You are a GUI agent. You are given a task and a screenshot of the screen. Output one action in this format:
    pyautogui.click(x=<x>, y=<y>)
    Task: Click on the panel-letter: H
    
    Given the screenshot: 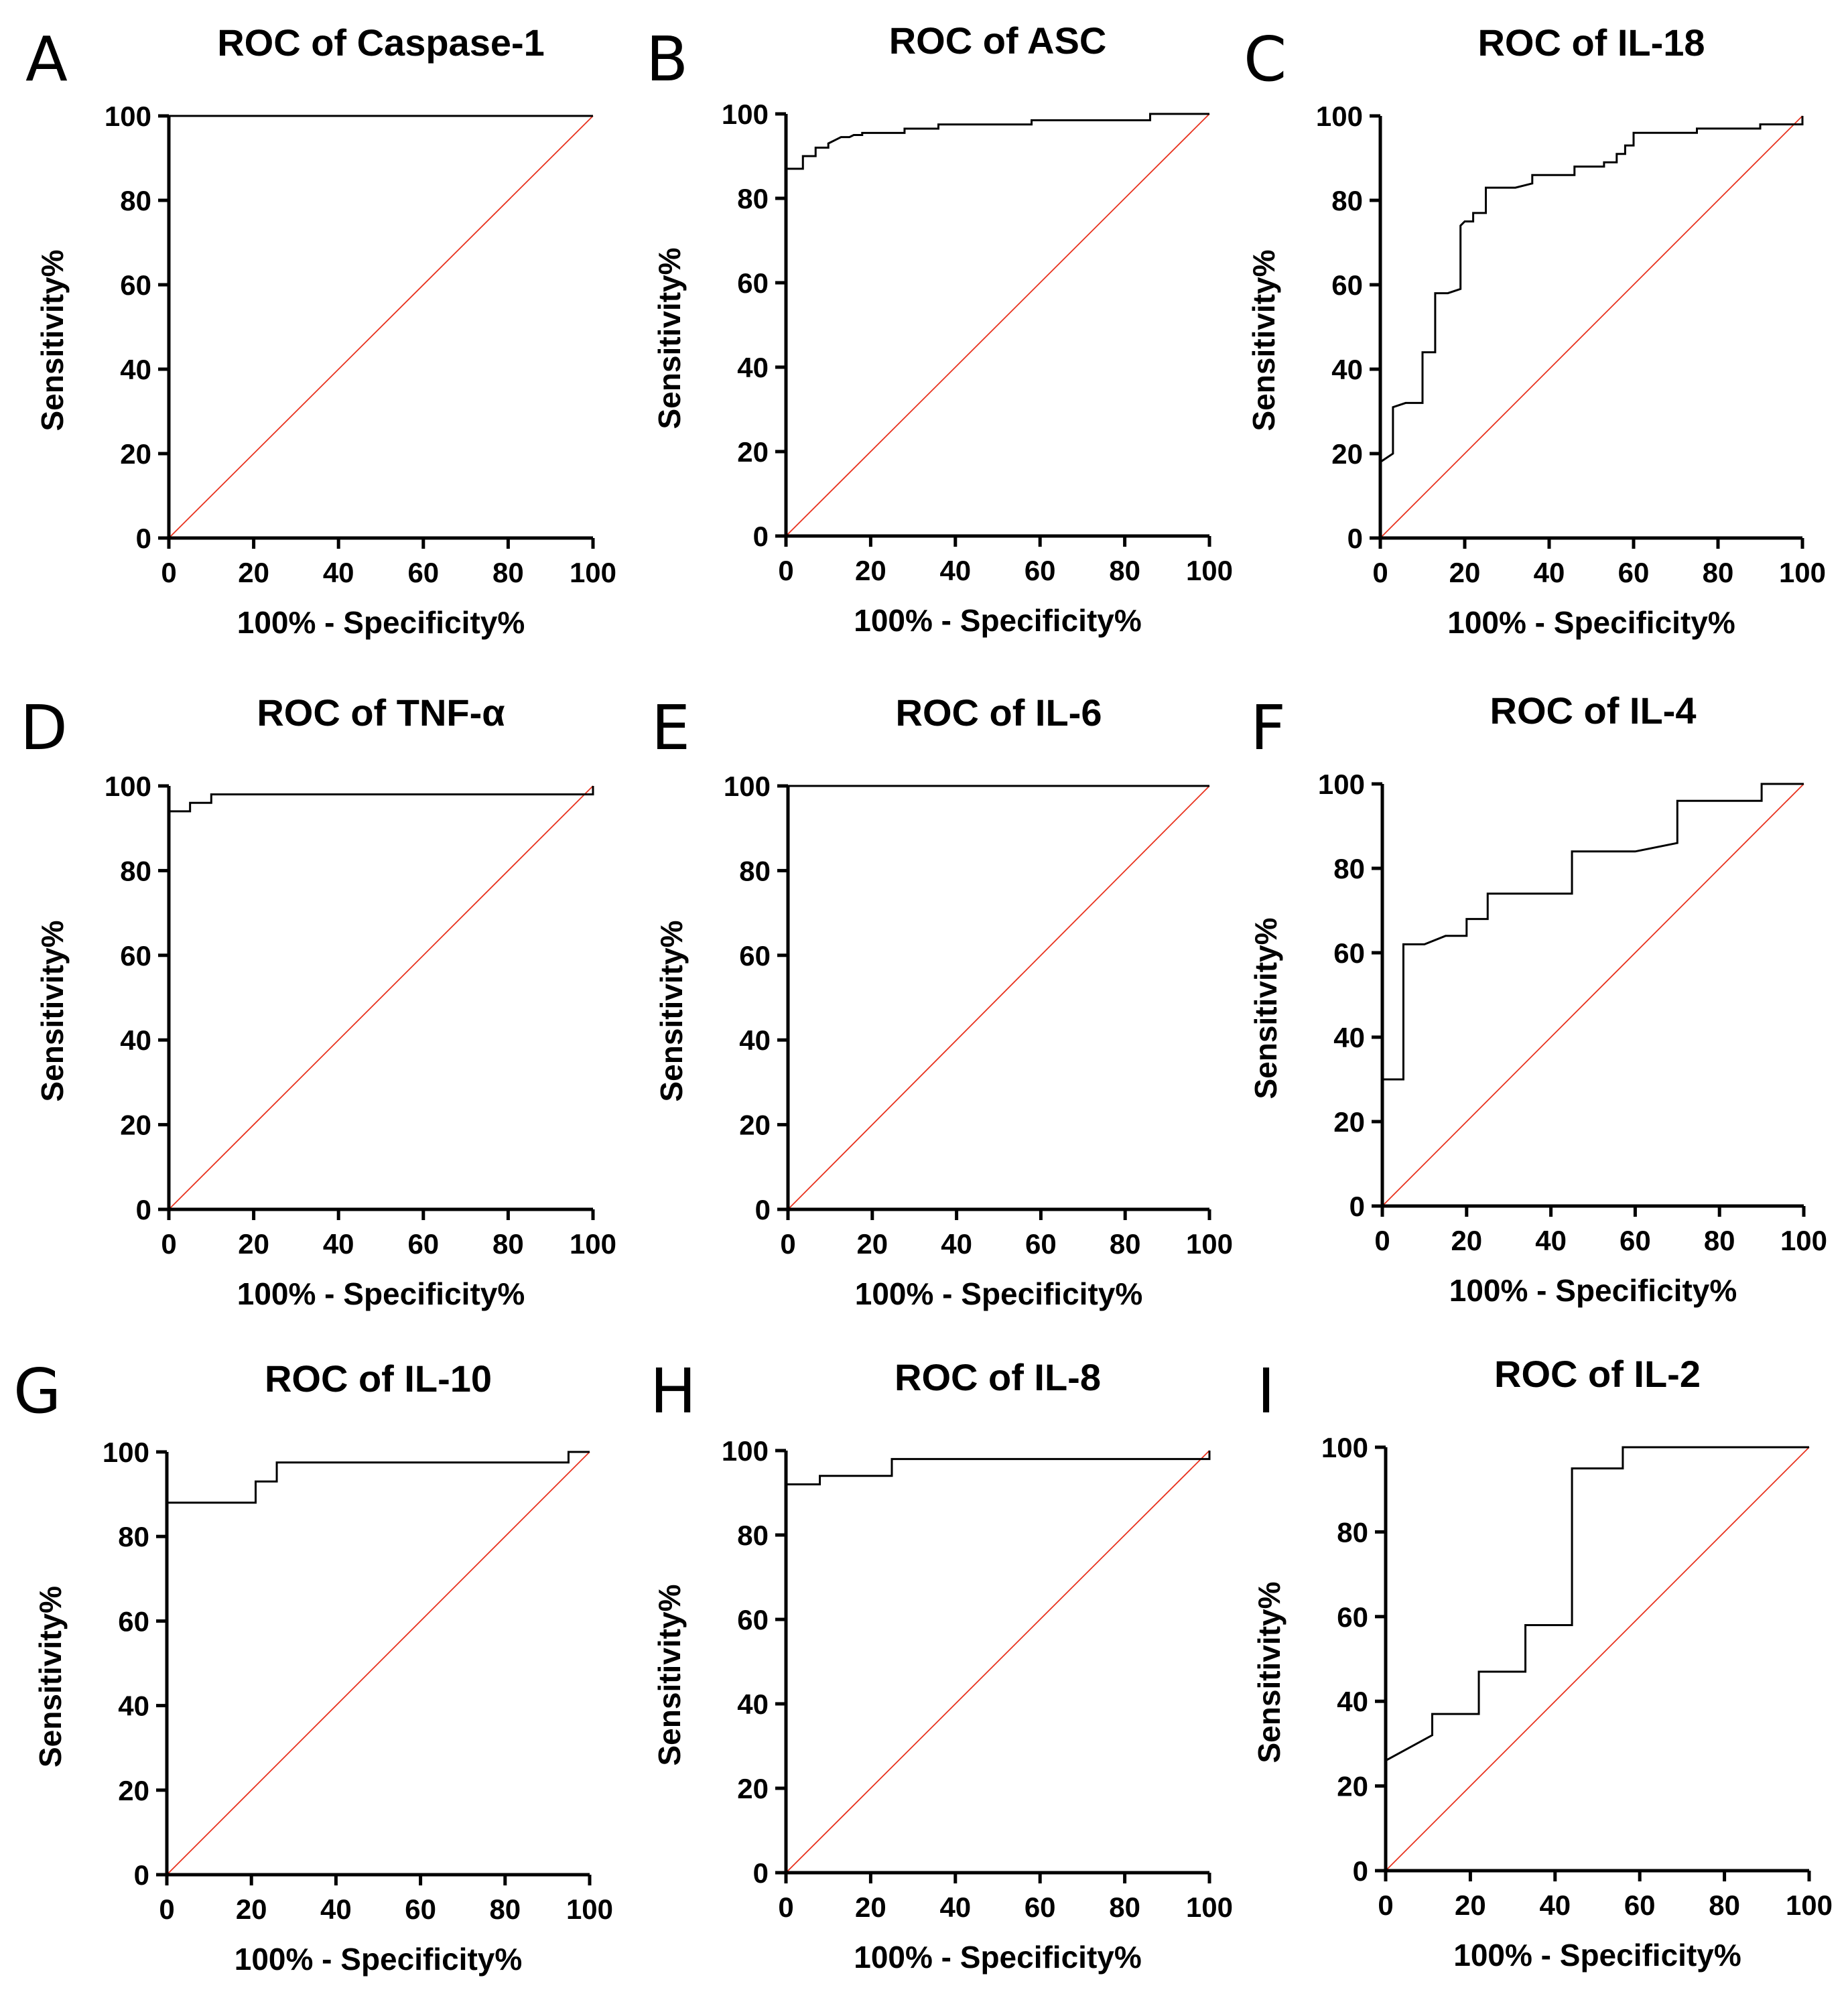 What is the action you would take?
    pyautogui.click(x=673, y=1391)
    